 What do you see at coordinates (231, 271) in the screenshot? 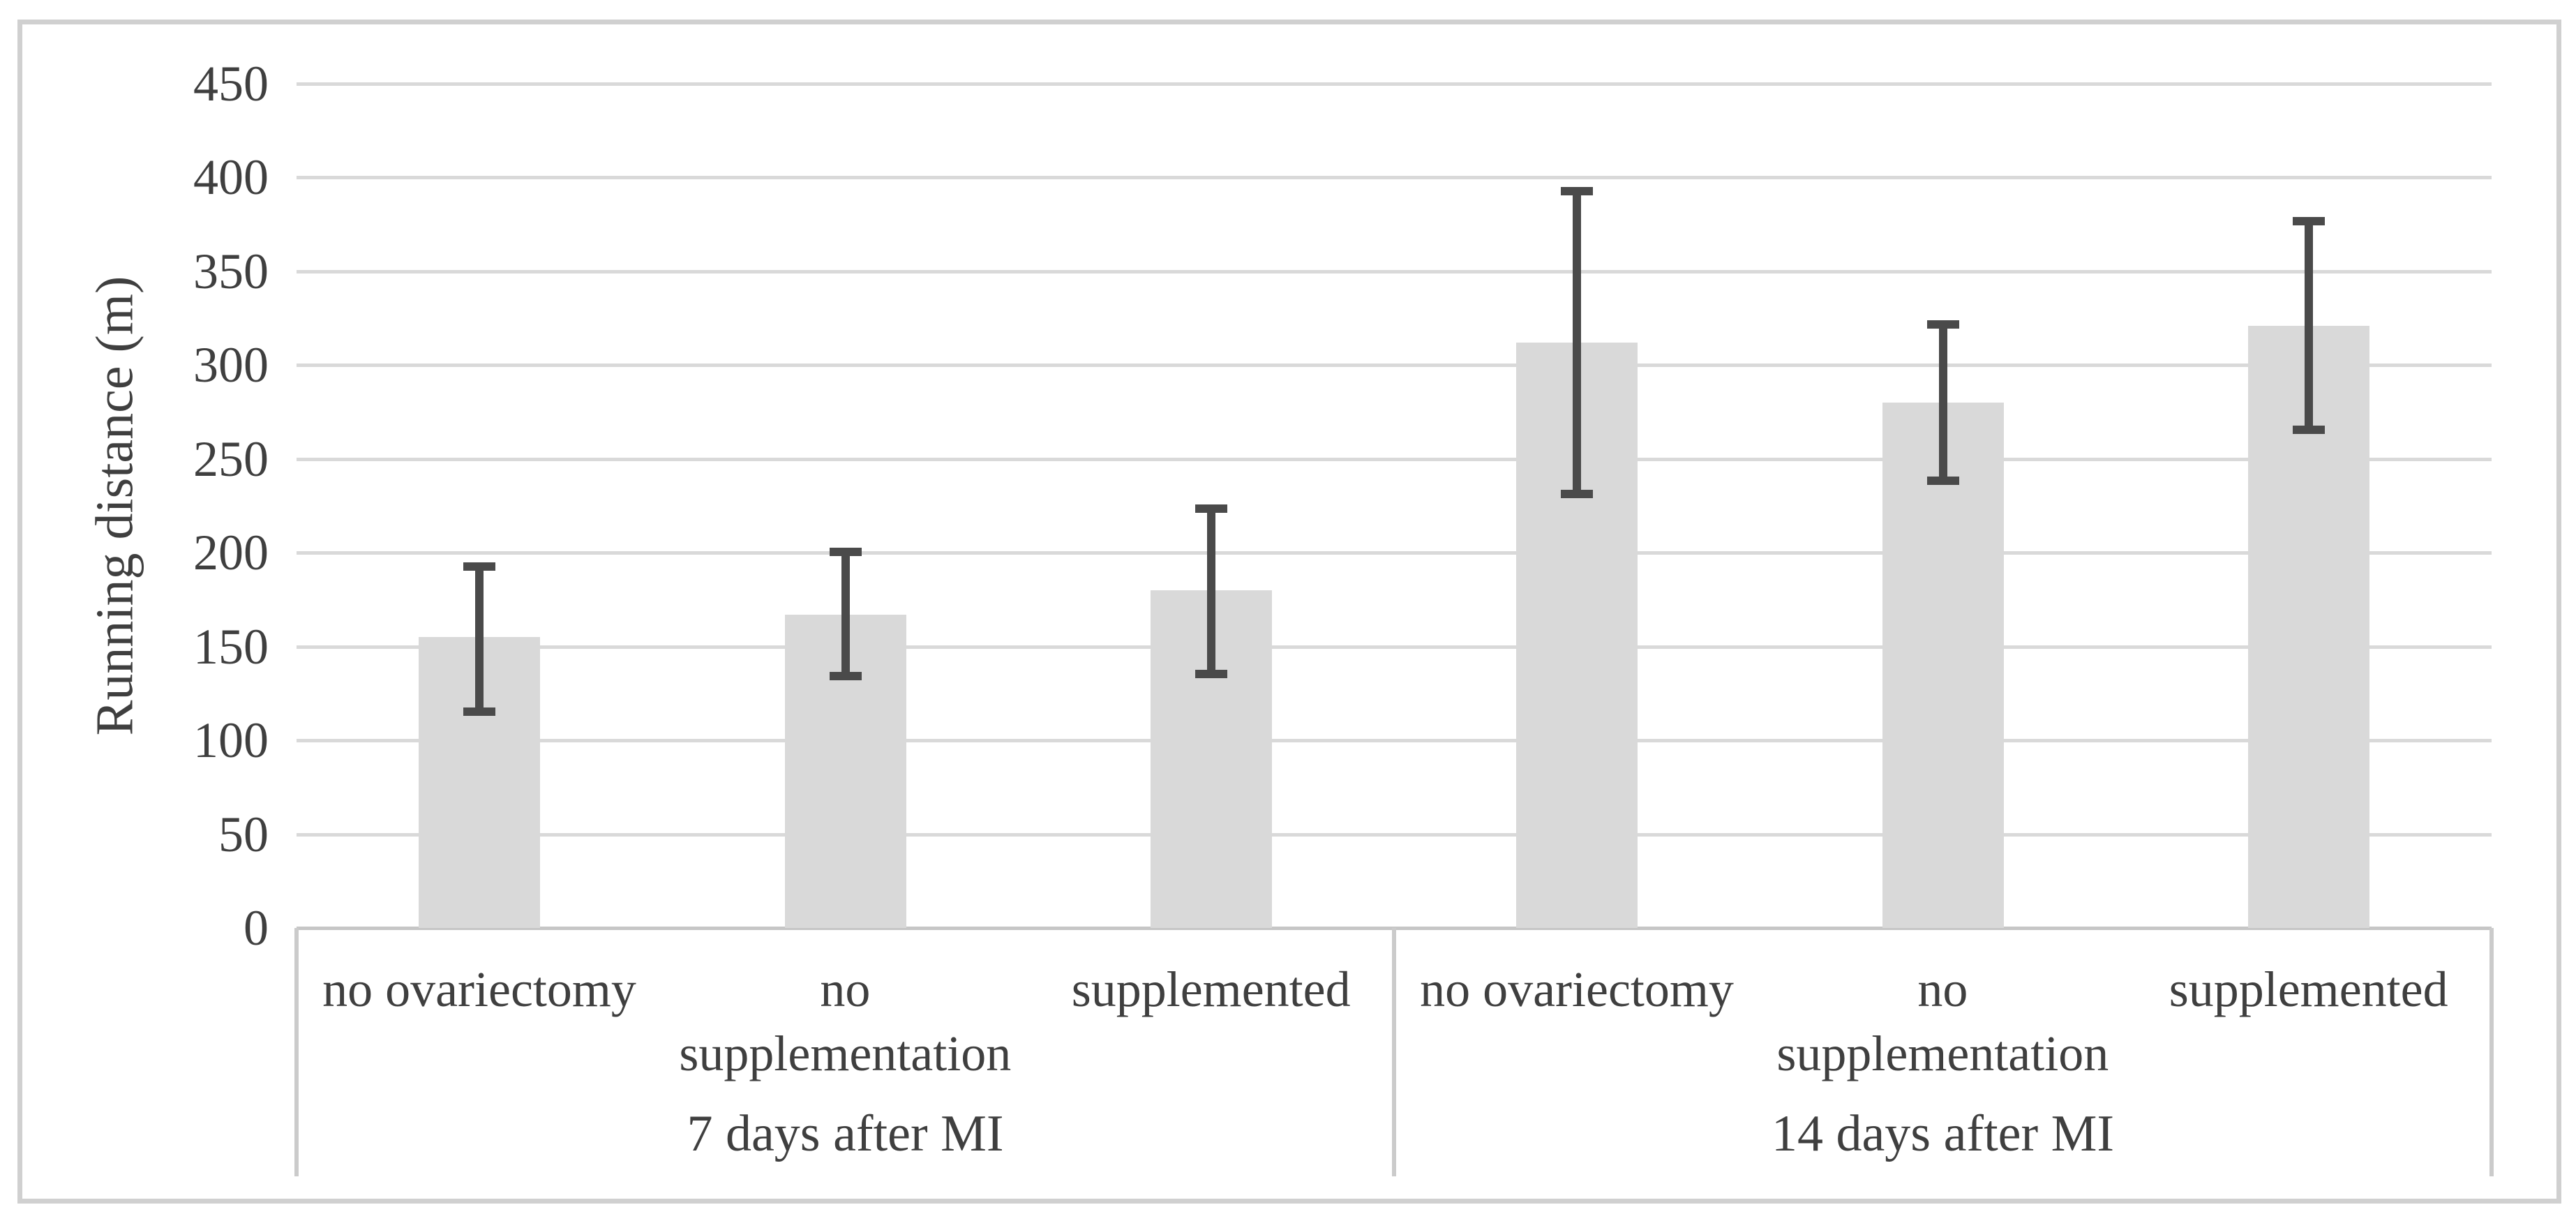
I see `y-tick-label: 350` at bounding box center [231, 271].